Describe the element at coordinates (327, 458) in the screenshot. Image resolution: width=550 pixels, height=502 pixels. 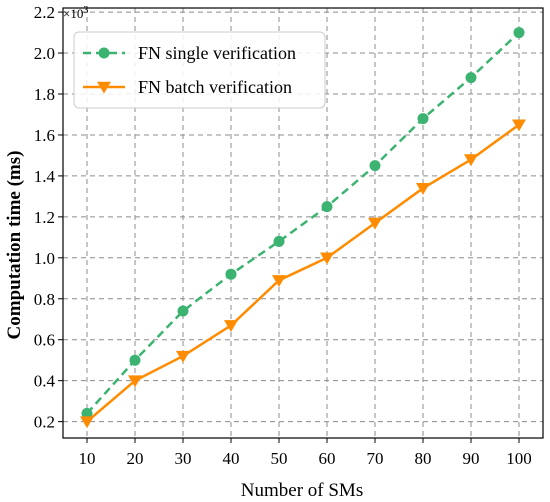
I see `x-tick-label: 60` at that location.